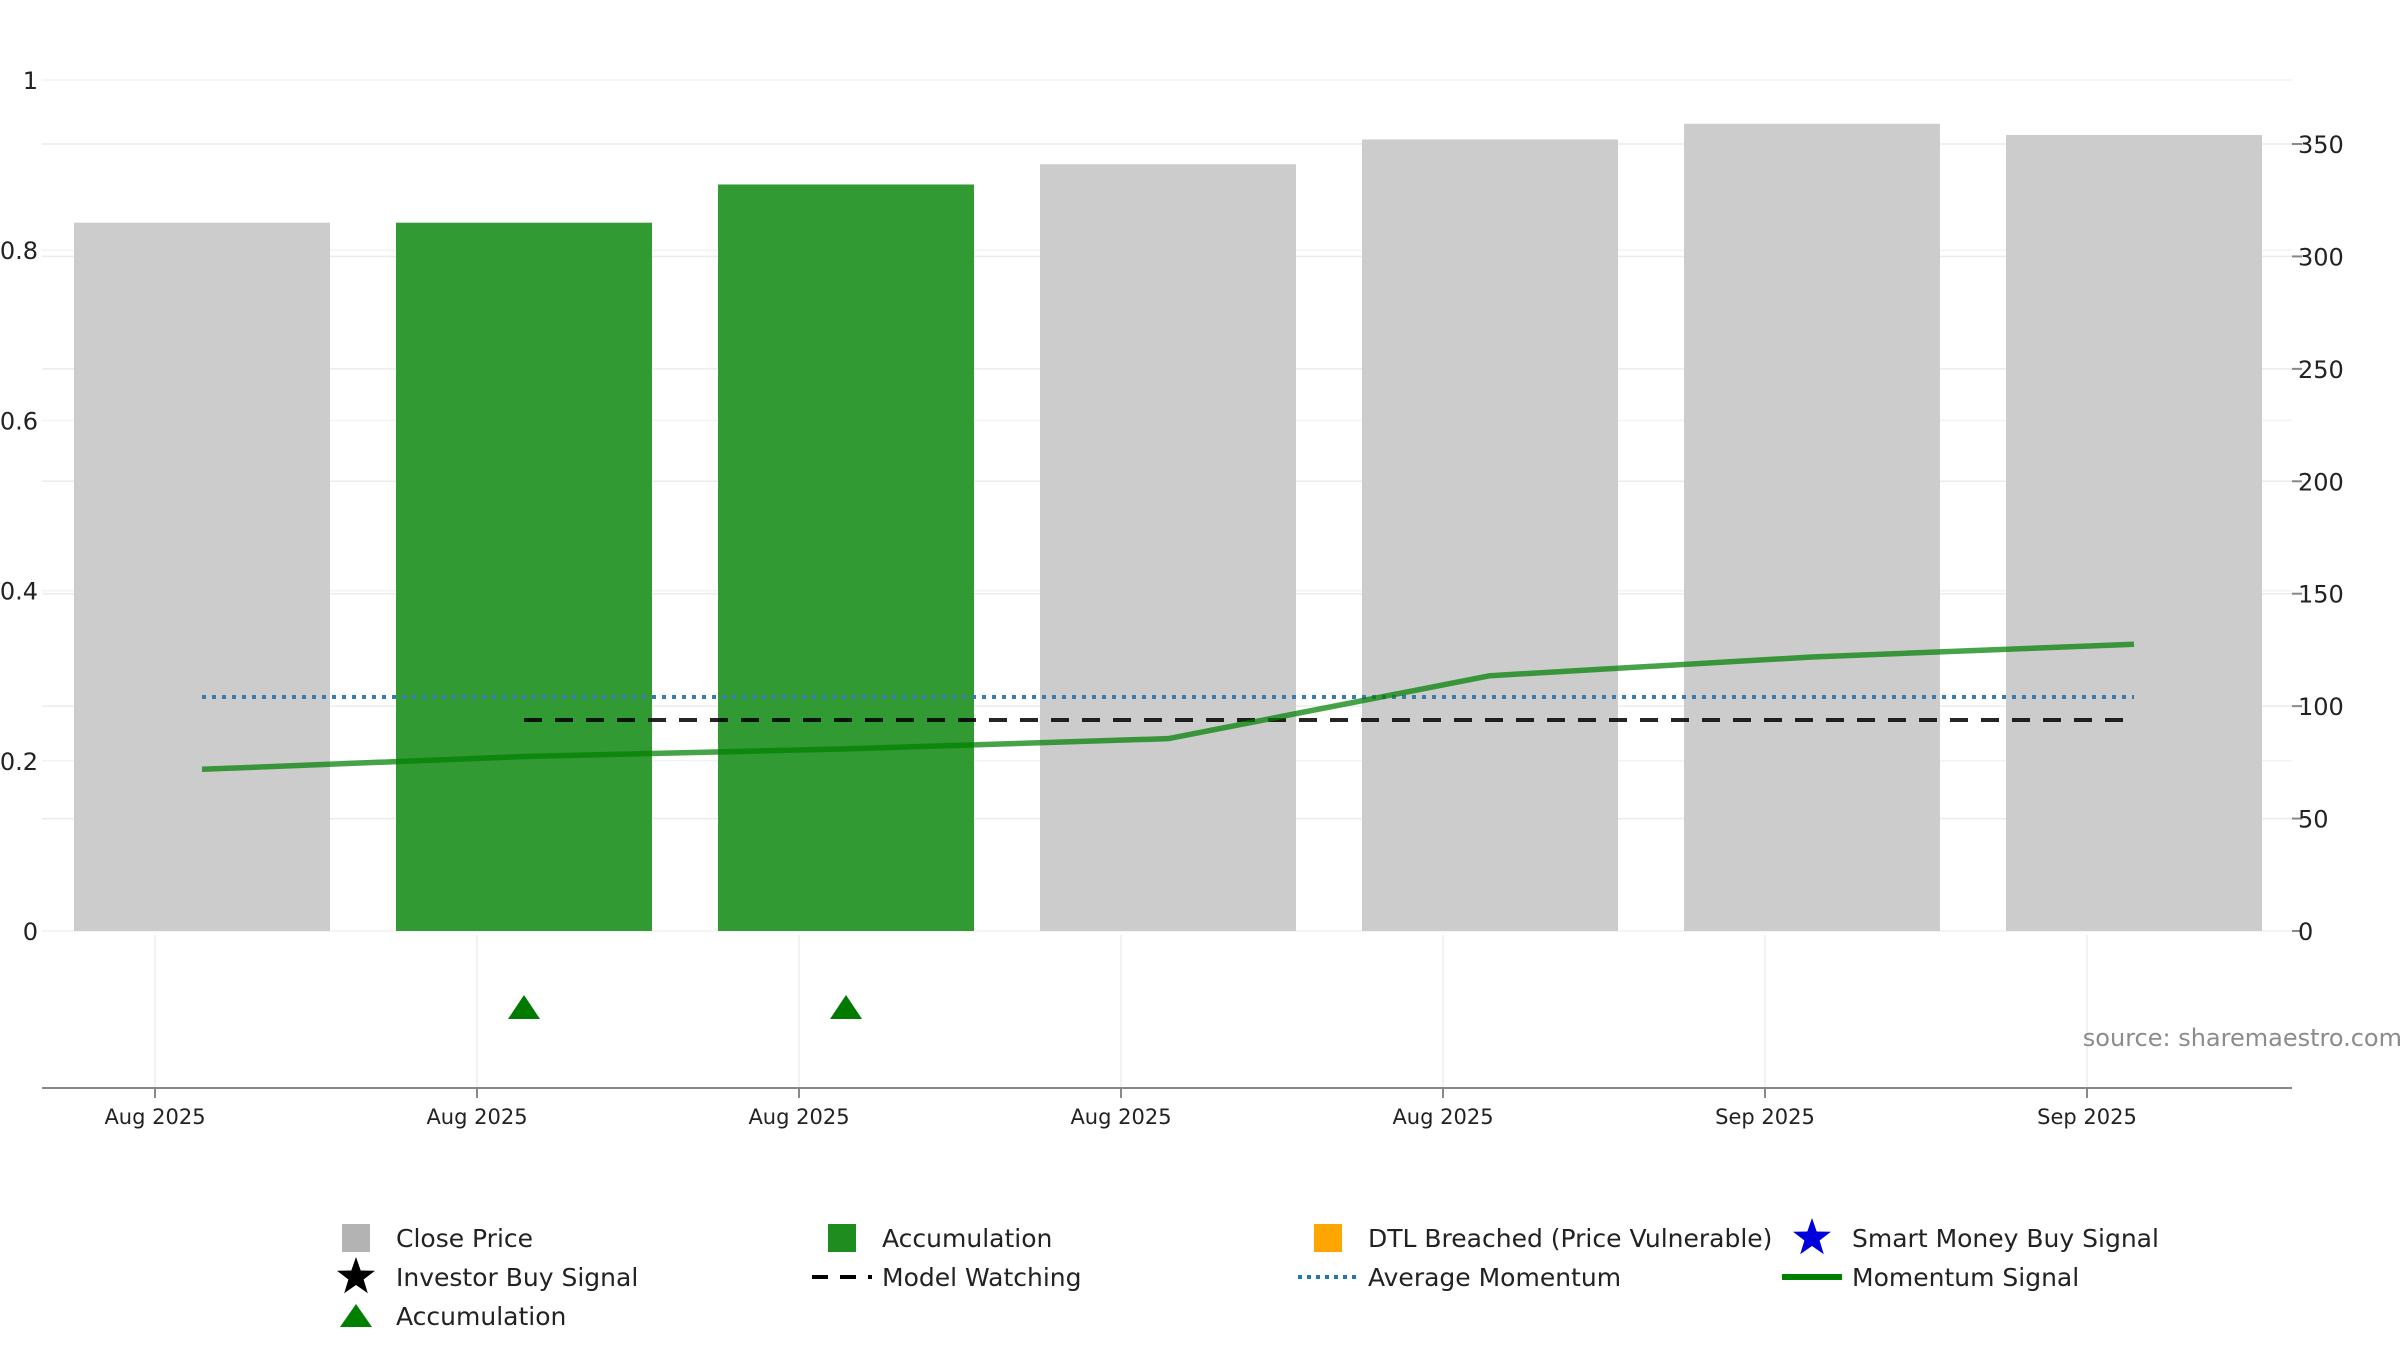 Image resolution: width=2400 pixels, height=1354 pixels. What do you see at coordinates (2305, 932) in the screenshot?
I see `right-axis-label: 0` at bounding box center [2305, 932].